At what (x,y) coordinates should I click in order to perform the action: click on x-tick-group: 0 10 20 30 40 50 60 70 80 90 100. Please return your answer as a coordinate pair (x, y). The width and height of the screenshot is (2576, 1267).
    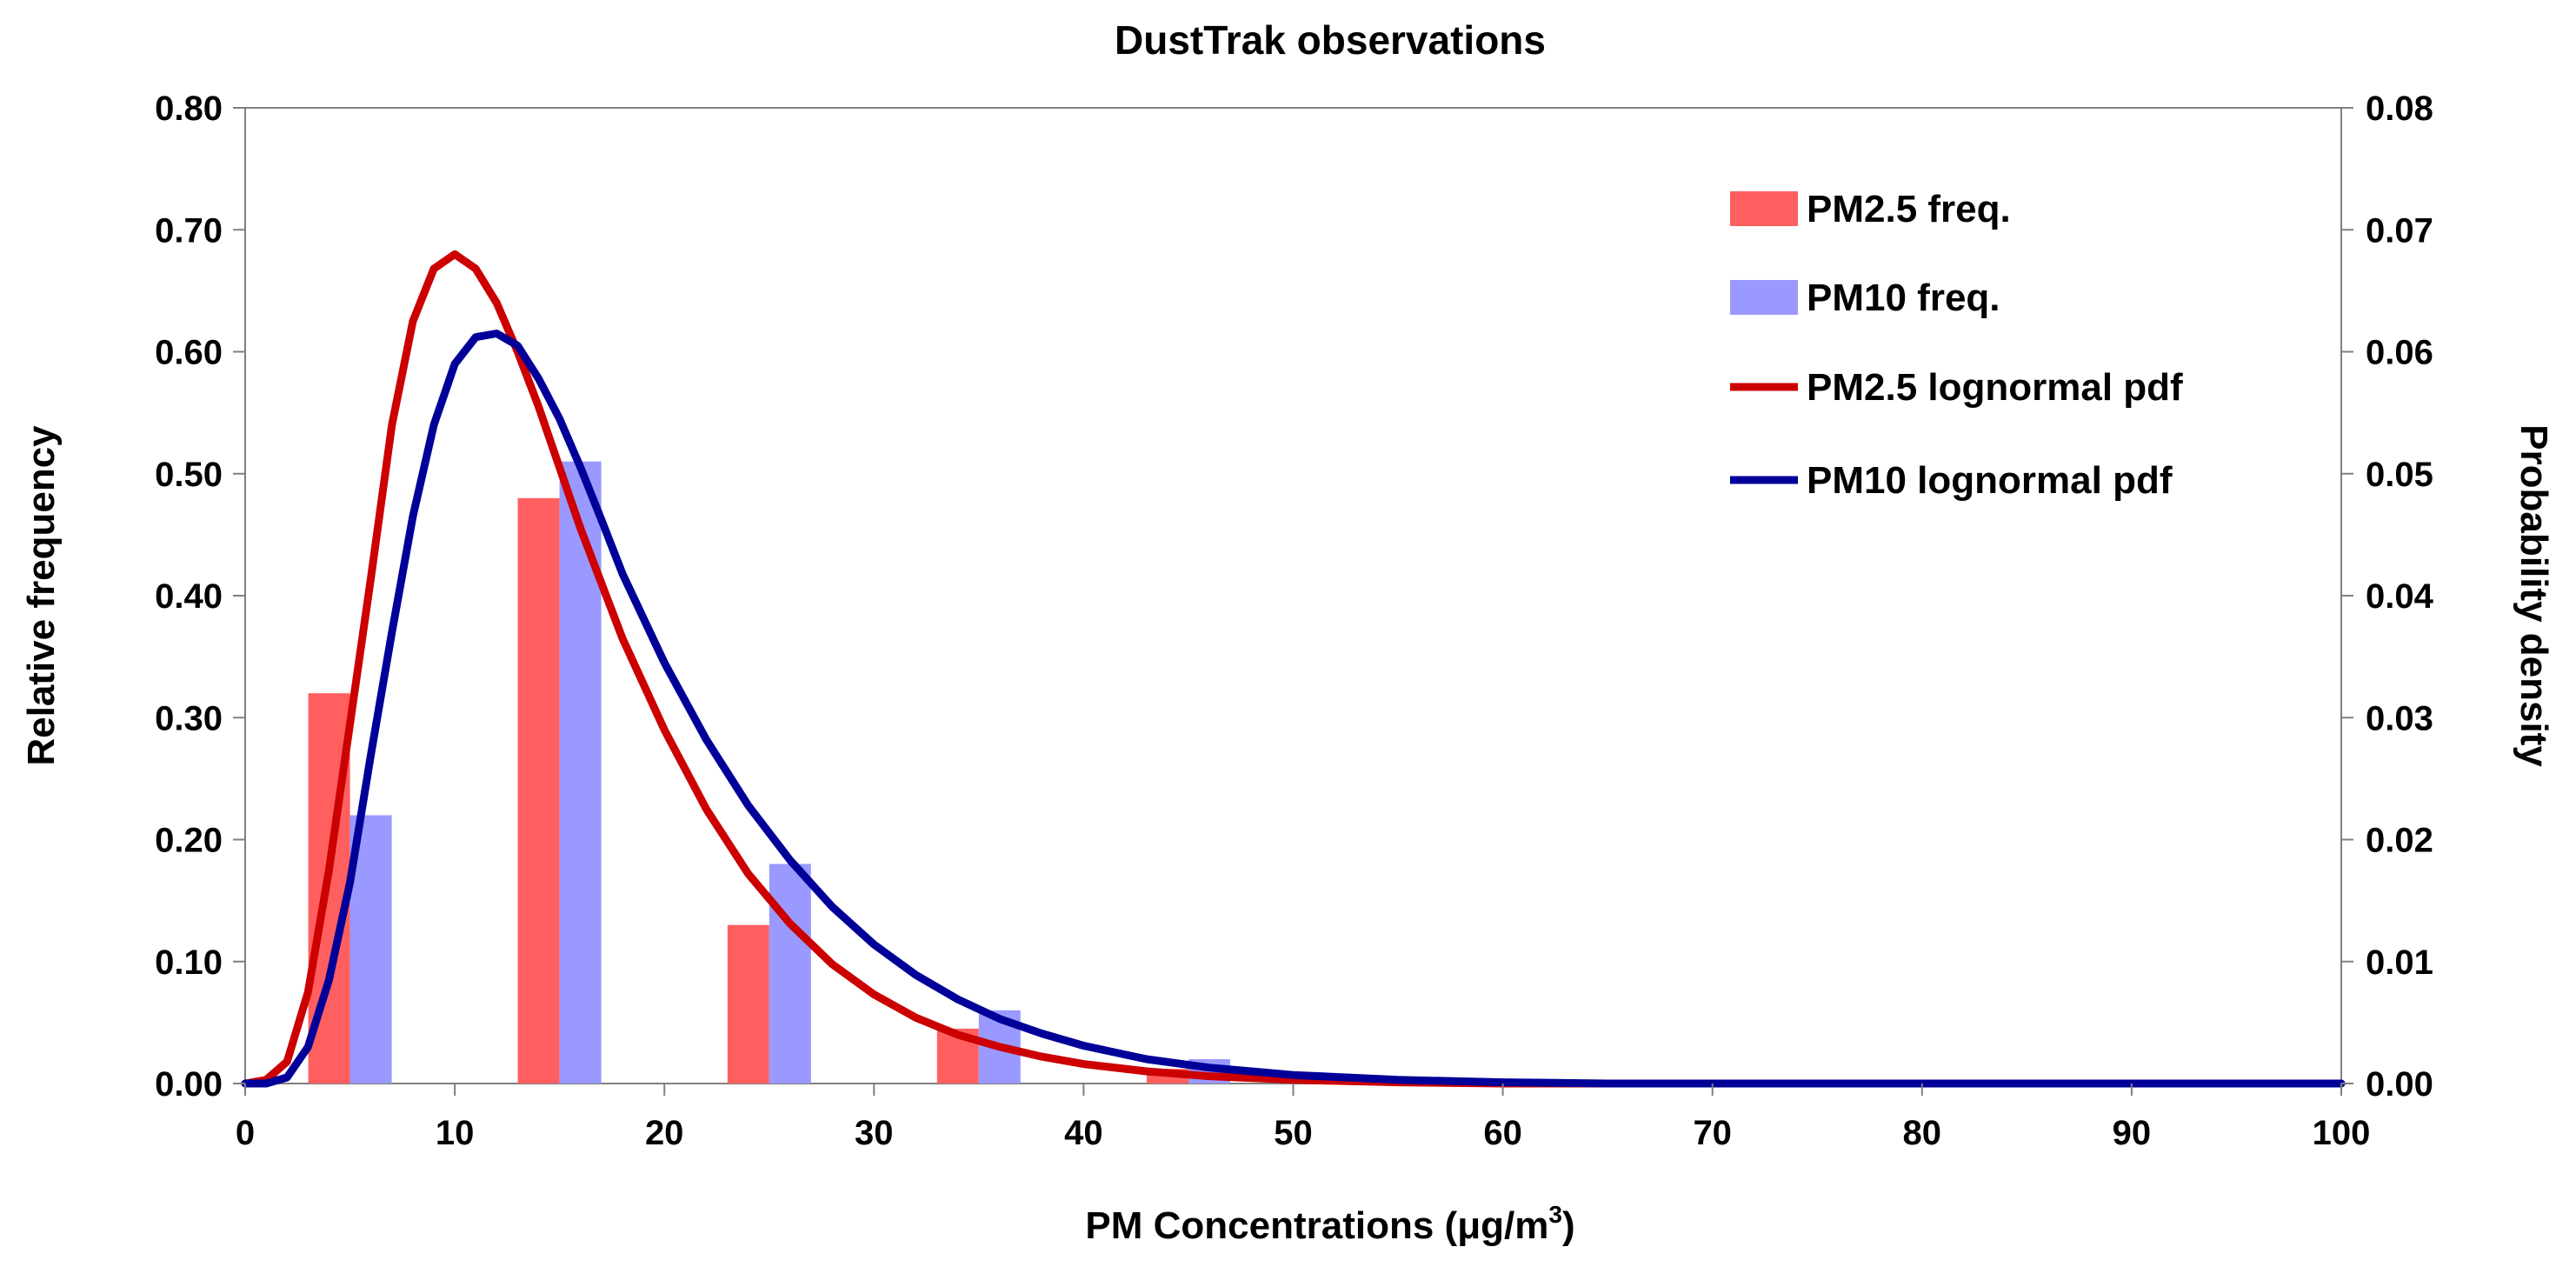
    Looking at the image, I should click on (1303, 1118).